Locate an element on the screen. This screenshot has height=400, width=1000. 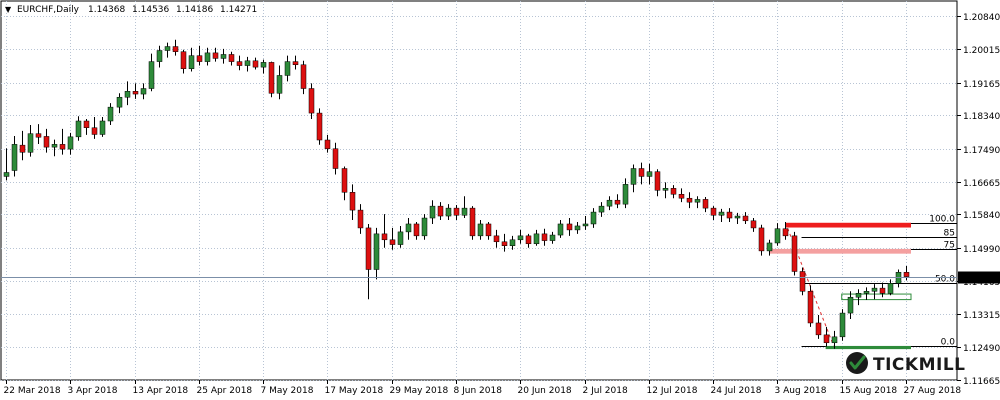
close-value: 1.14271 is located at coordinates (238, 10).